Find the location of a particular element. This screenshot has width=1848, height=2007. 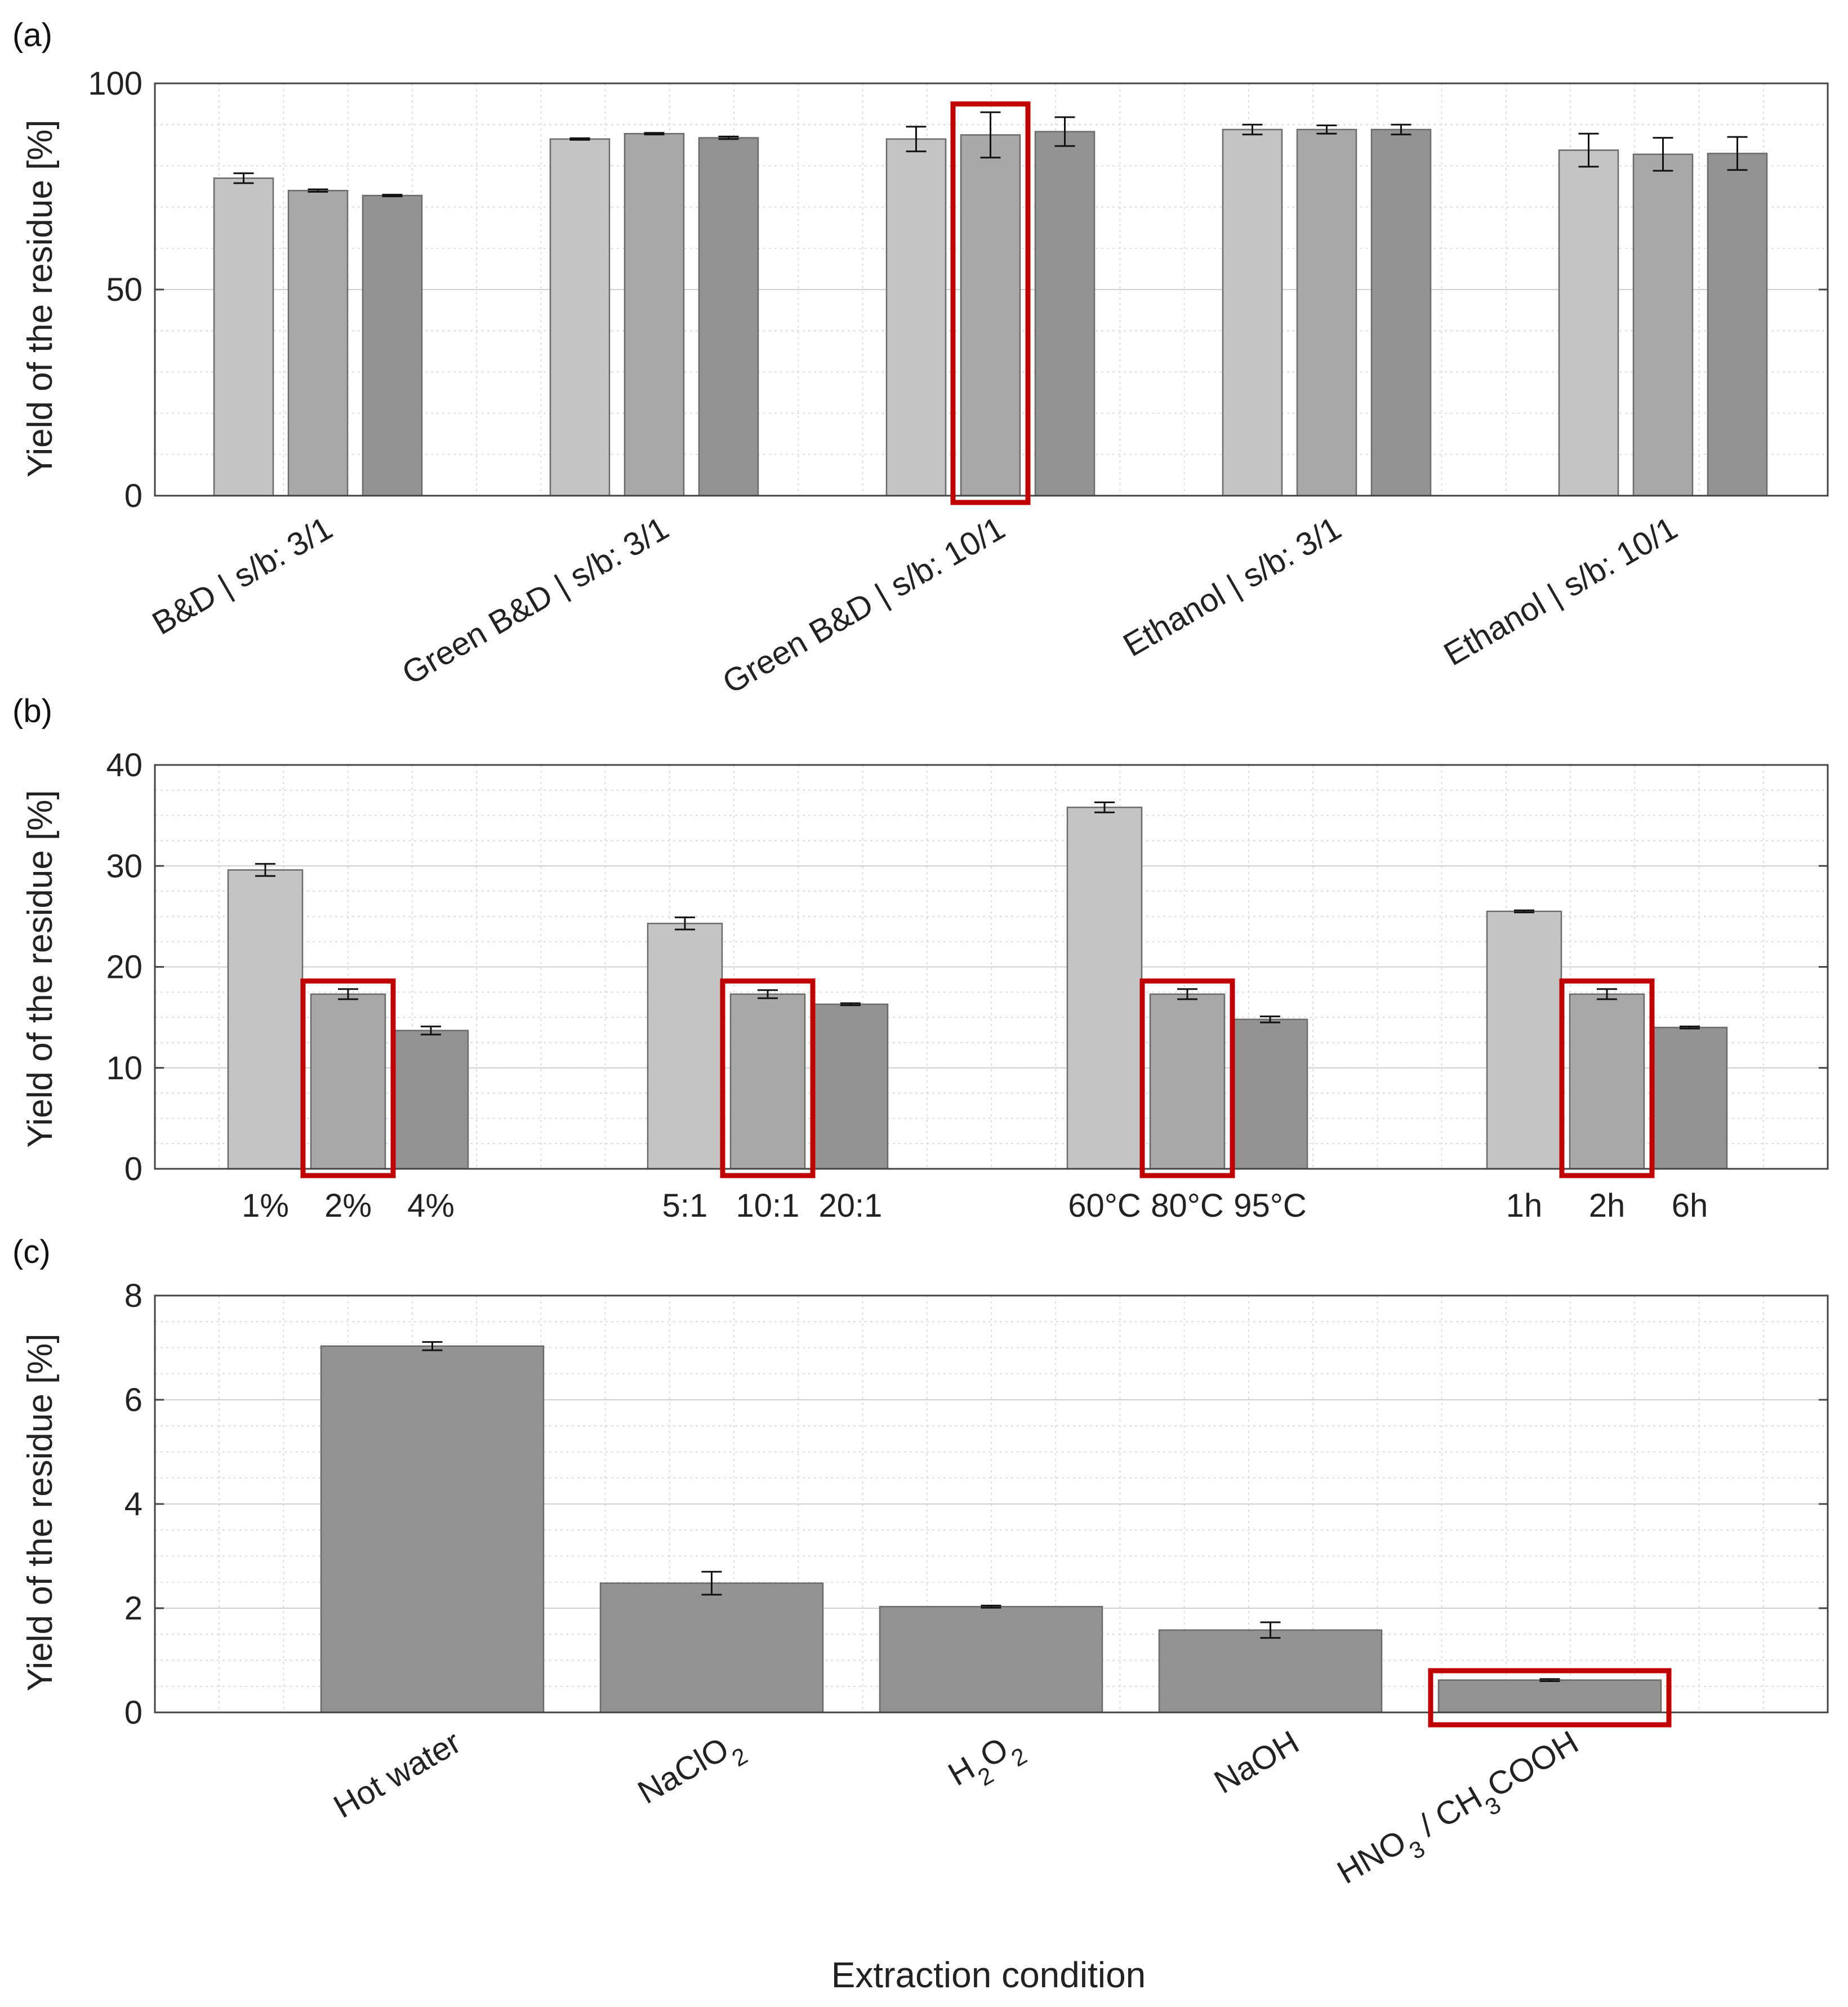

b-tick-label: 2h is located at coordinates (1607, 1205).